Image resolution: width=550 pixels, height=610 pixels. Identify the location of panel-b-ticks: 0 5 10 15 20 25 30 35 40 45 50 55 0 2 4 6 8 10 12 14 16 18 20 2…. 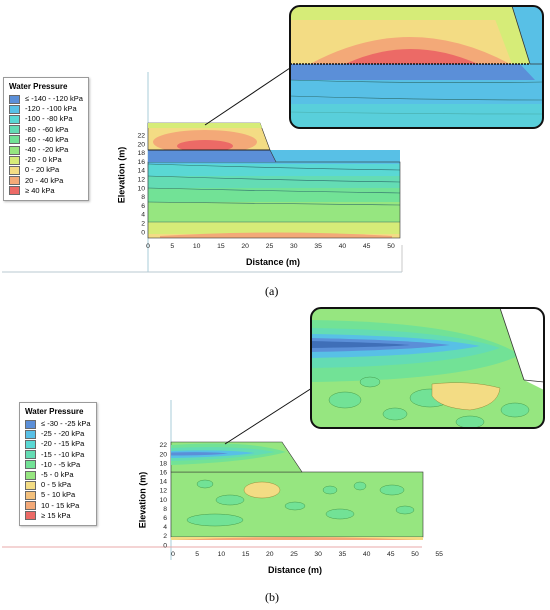
(301, 500).